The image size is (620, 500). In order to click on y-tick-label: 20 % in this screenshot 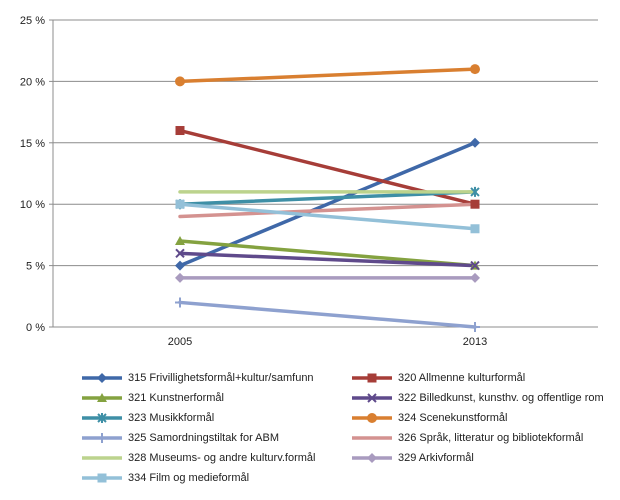, I will do `click(32, 82)`.